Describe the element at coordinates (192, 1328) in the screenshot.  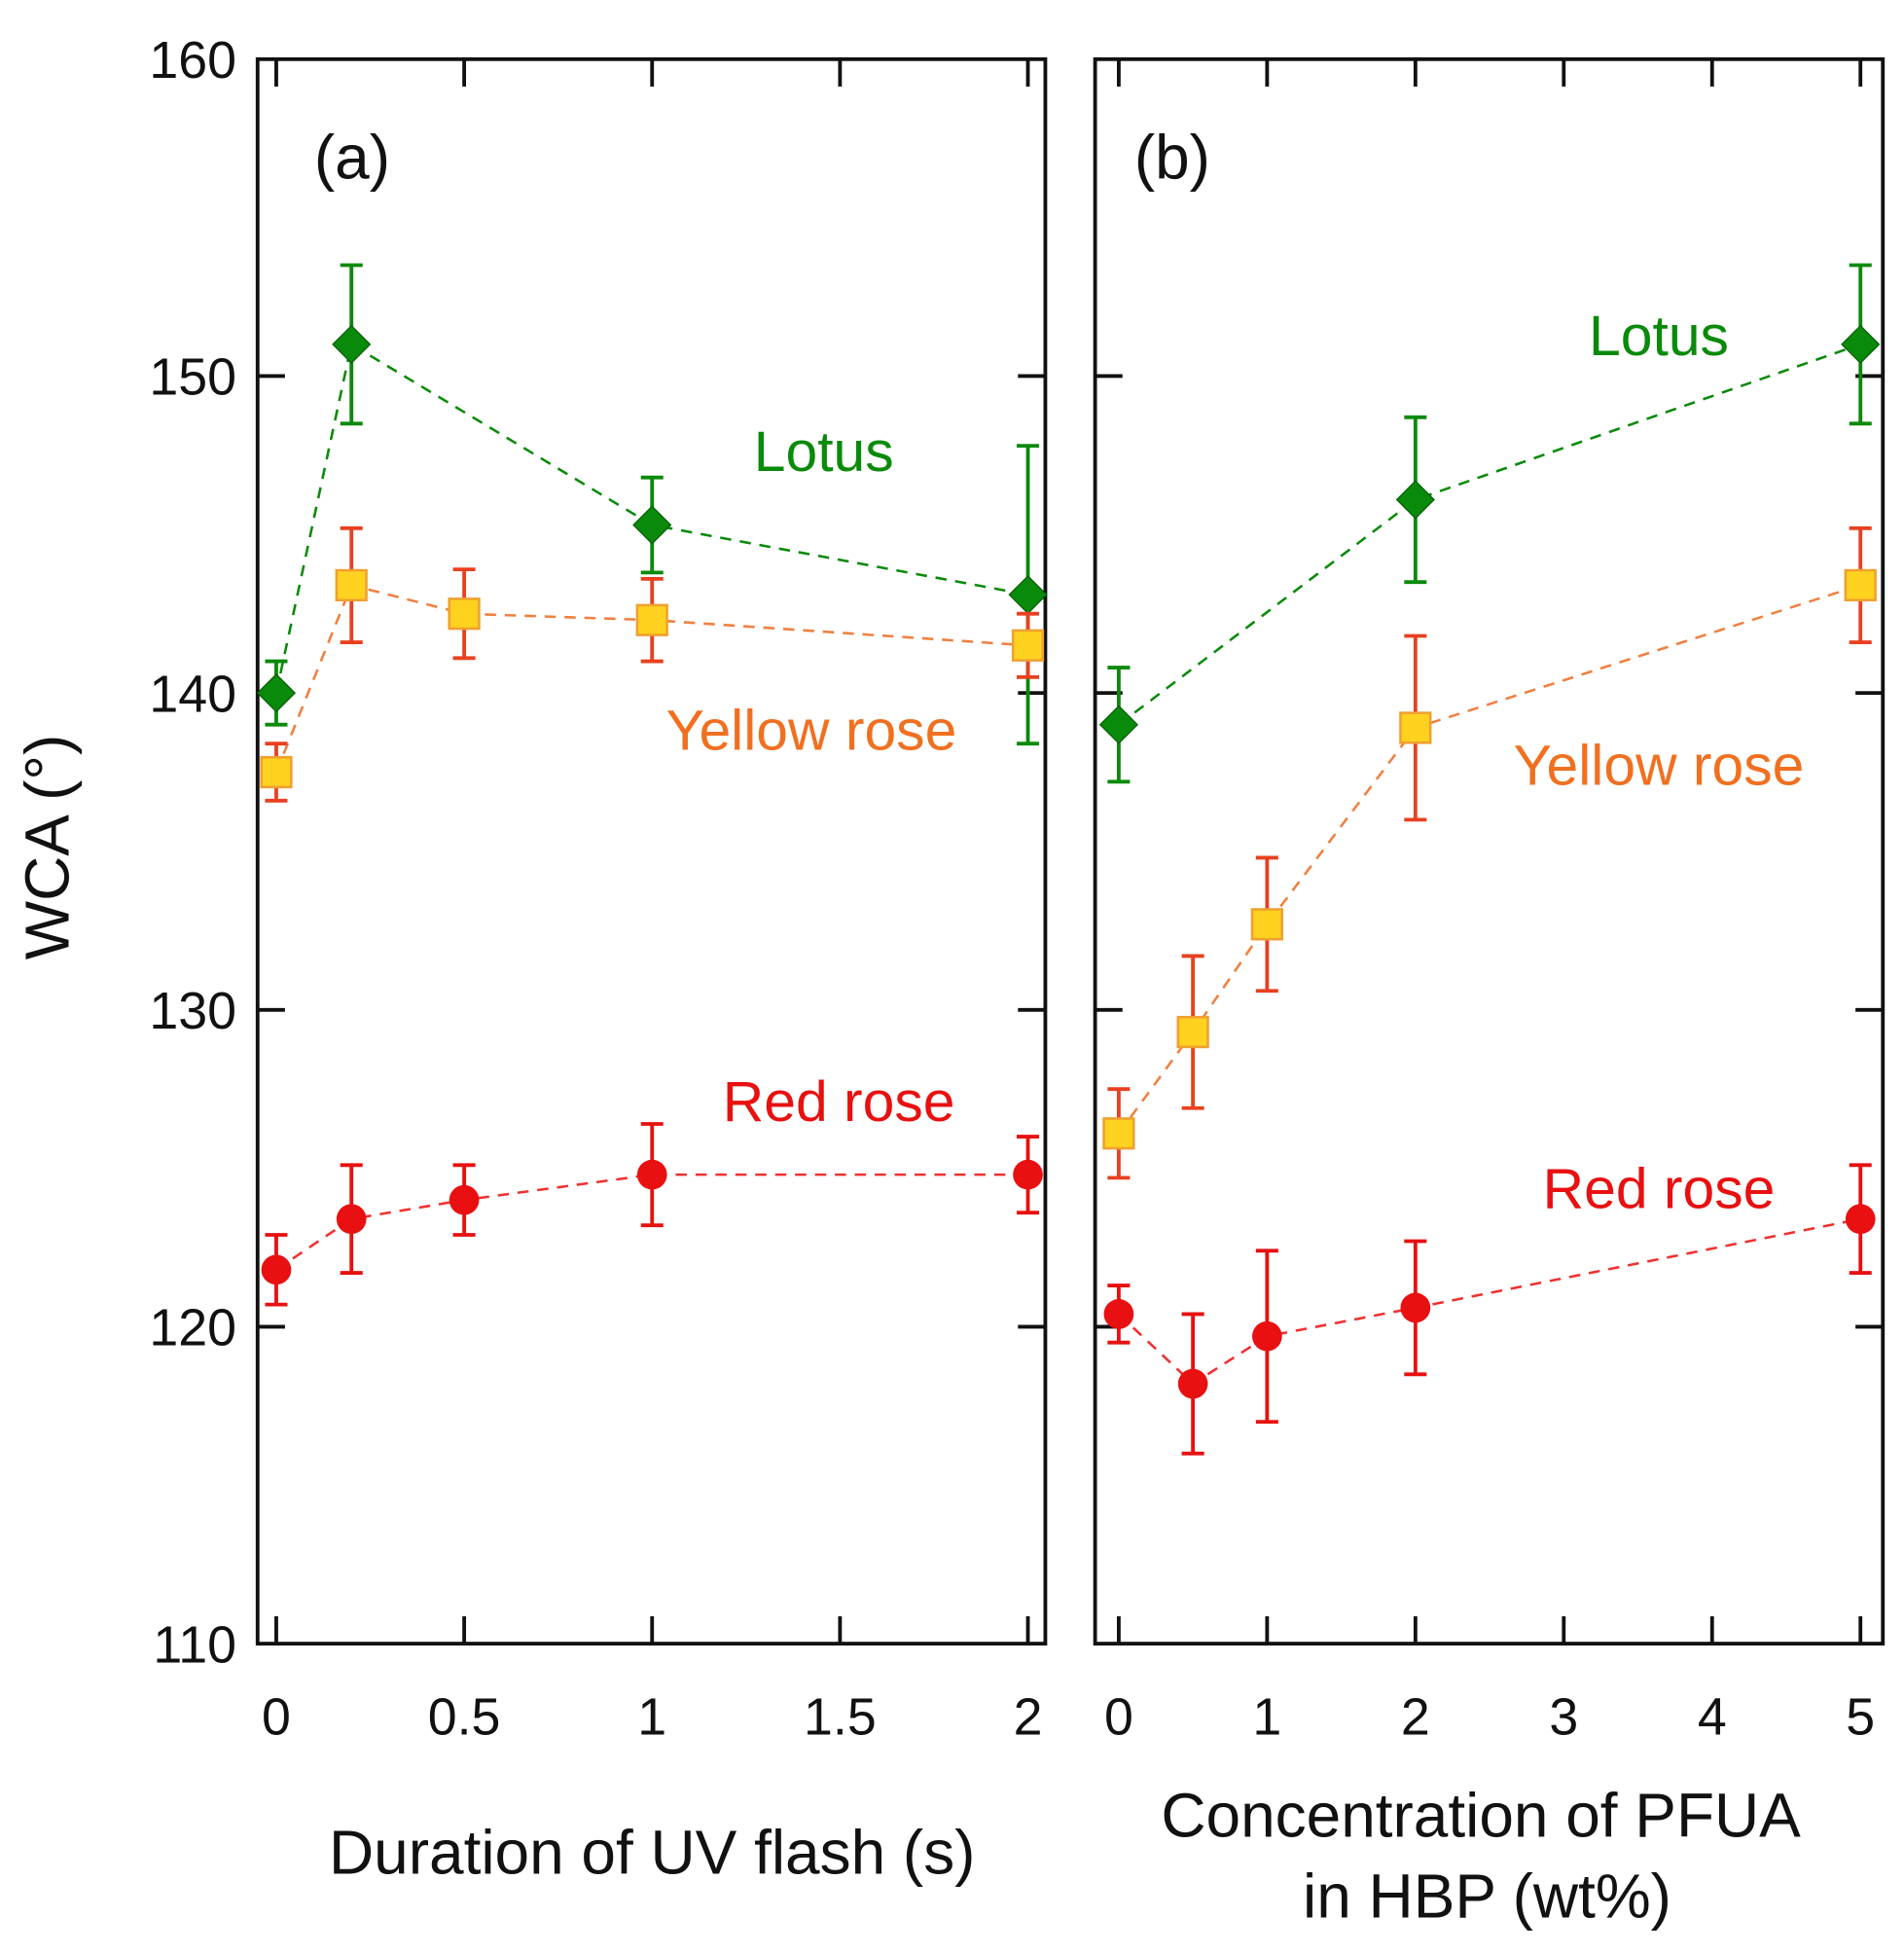
I see `y-tick-label: 120` at that location.